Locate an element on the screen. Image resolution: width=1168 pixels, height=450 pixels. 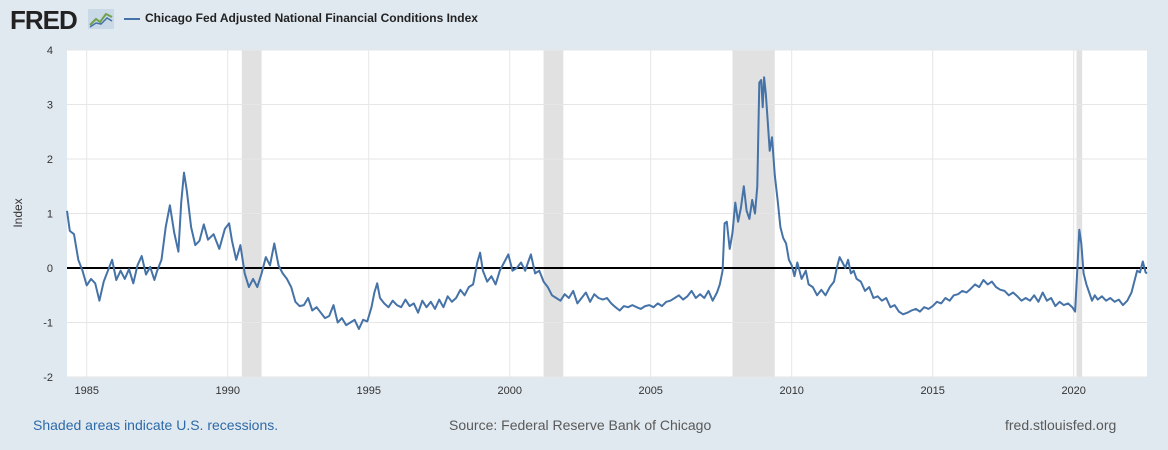
y-tick-labels: 4 3 2 1 0 -1 -2 is located at coordinates (48, 214).